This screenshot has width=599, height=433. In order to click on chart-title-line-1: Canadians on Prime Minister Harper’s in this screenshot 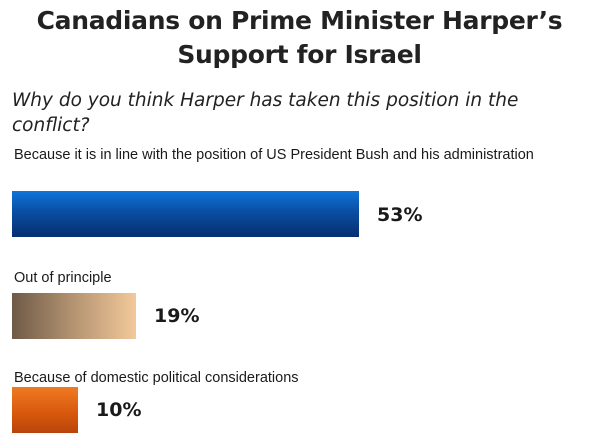, I will do `click(299, 20)`.